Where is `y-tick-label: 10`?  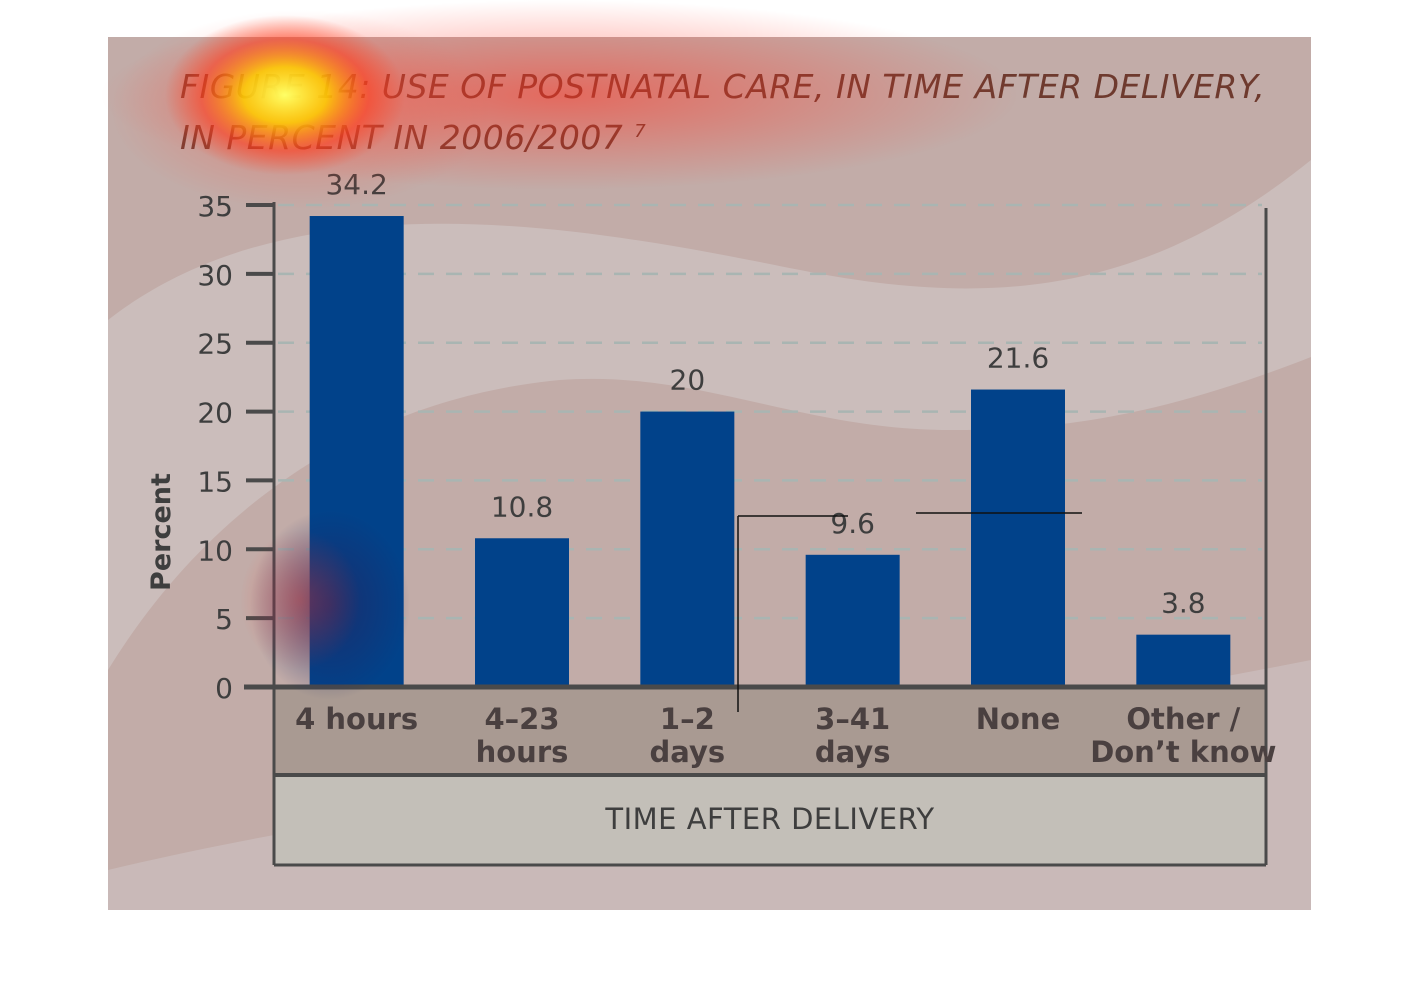
y-tick-label: 10 is located at coordinates (215, 550).